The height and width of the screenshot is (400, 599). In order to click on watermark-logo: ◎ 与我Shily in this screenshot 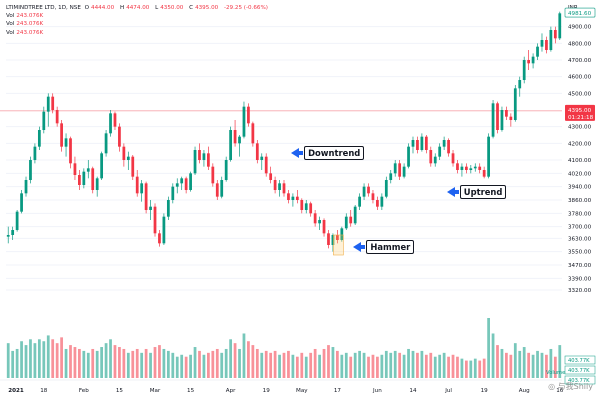, I will do `click(570, 386)`.